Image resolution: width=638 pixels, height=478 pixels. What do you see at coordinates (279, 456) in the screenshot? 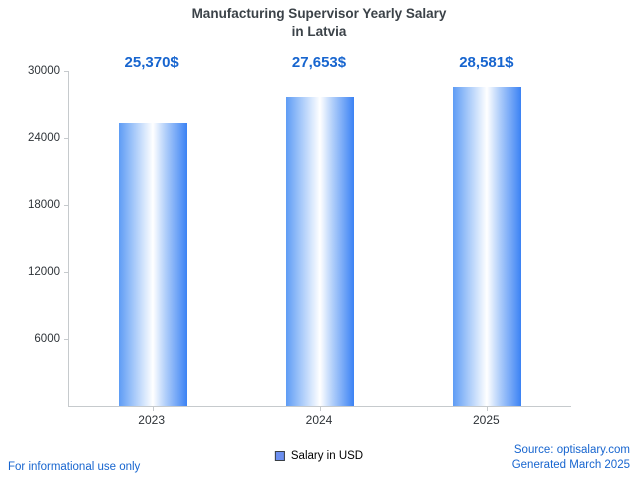
I see `legend-swatch-icon` at bounding box center [279, 456].